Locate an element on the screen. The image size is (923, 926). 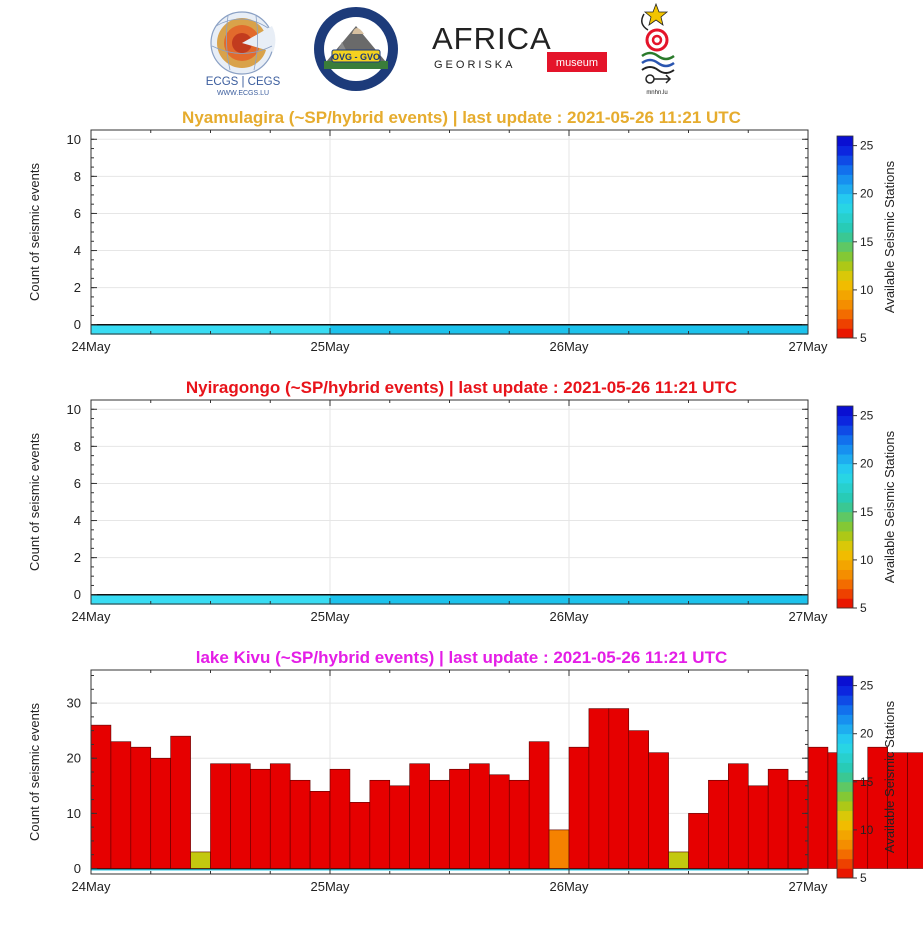
y-tick-label: 10 is located at coordinates (74, 409).